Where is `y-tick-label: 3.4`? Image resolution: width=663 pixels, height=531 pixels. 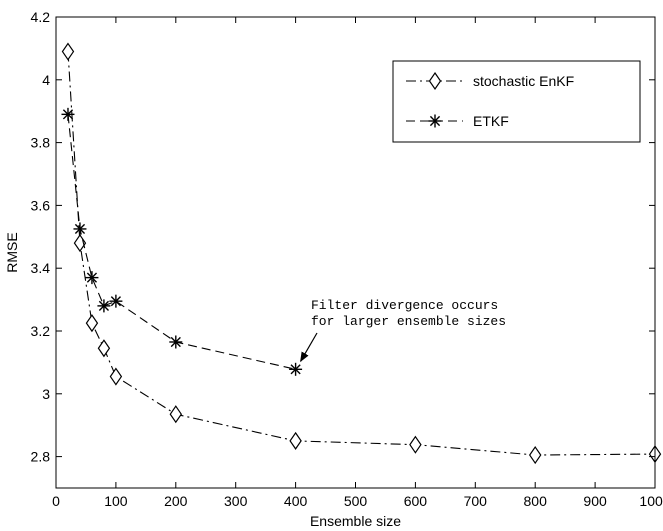
y-tick-label: 3.4 is located at coordinates (41, 268).